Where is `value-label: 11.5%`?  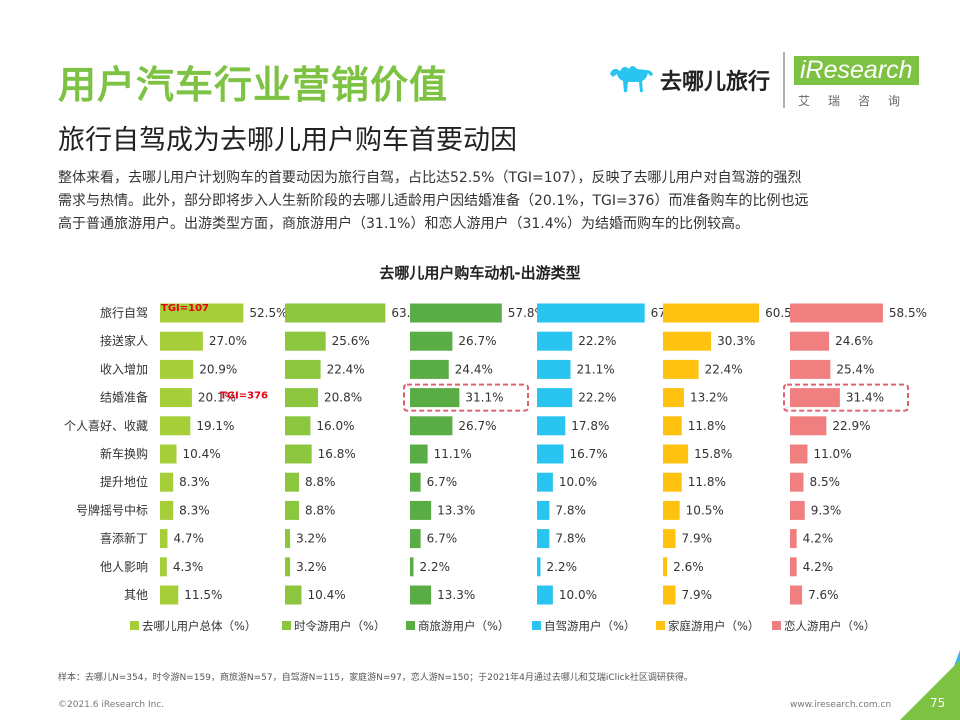 value-label: 11.5% is located at coordinates (203, 595).